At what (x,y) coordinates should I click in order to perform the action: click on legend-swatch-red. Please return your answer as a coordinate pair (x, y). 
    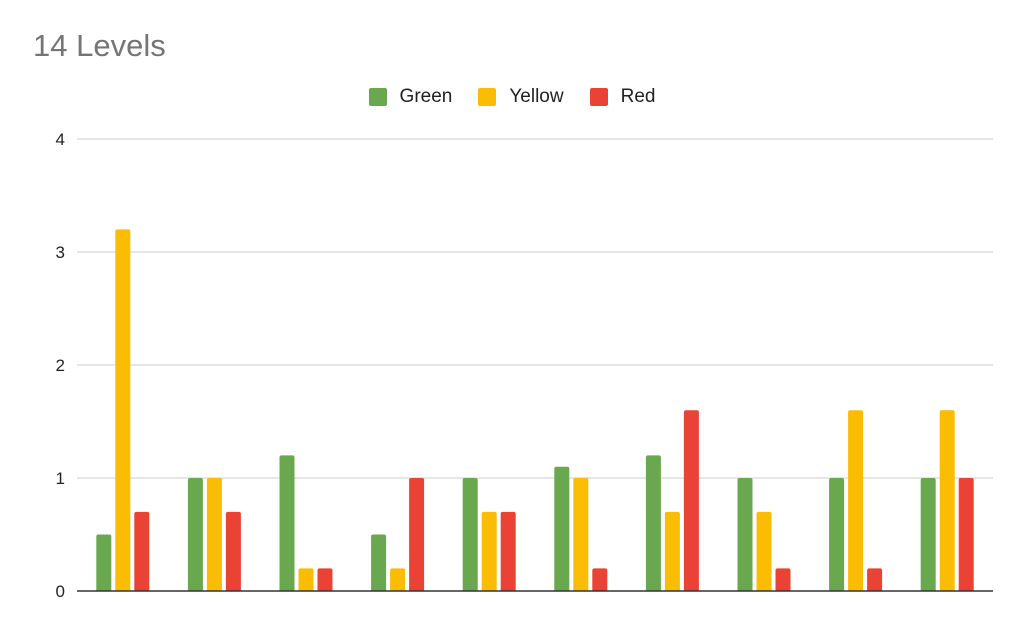
    Looking at the image, I should click on (598, 97).